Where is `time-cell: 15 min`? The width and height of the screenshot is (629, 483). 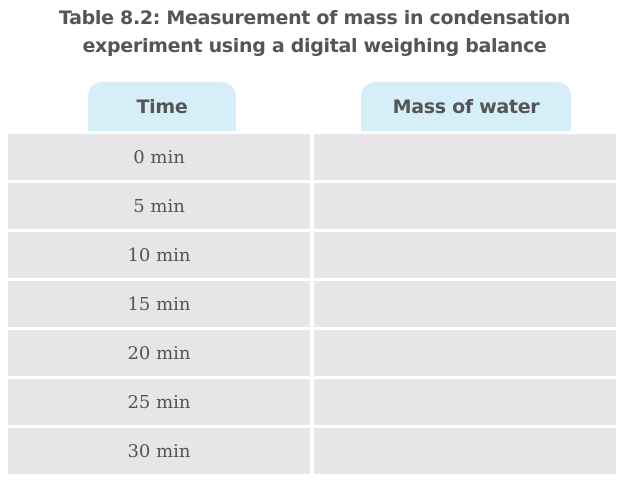 time-cell: 15 min is located at coordinates (159, 304).